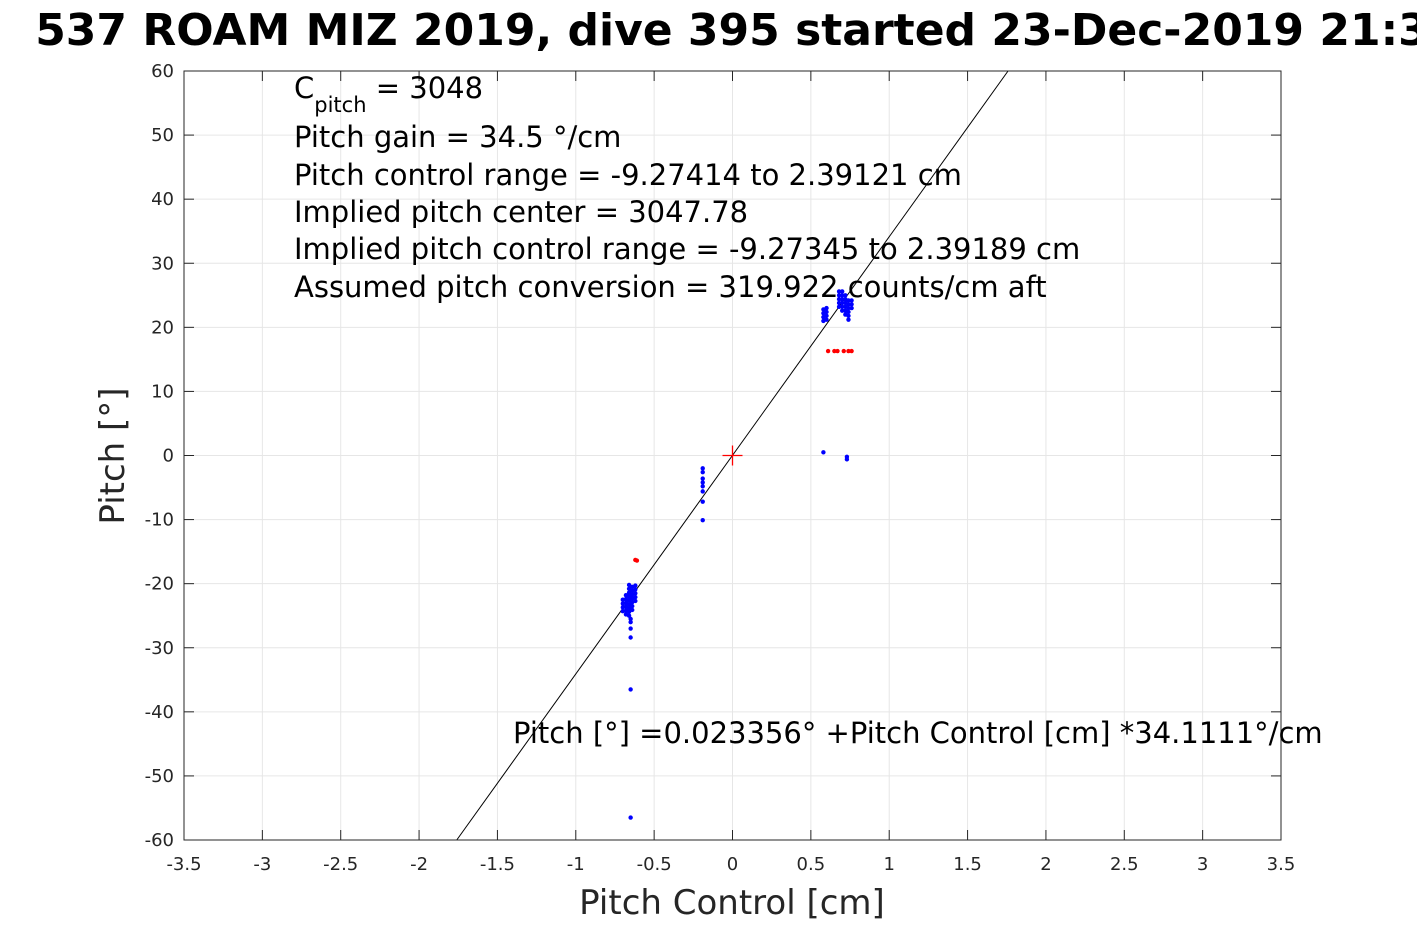 The image size is (1417, 945). I want to click on y-tick-label: 10, so click(162, 391).